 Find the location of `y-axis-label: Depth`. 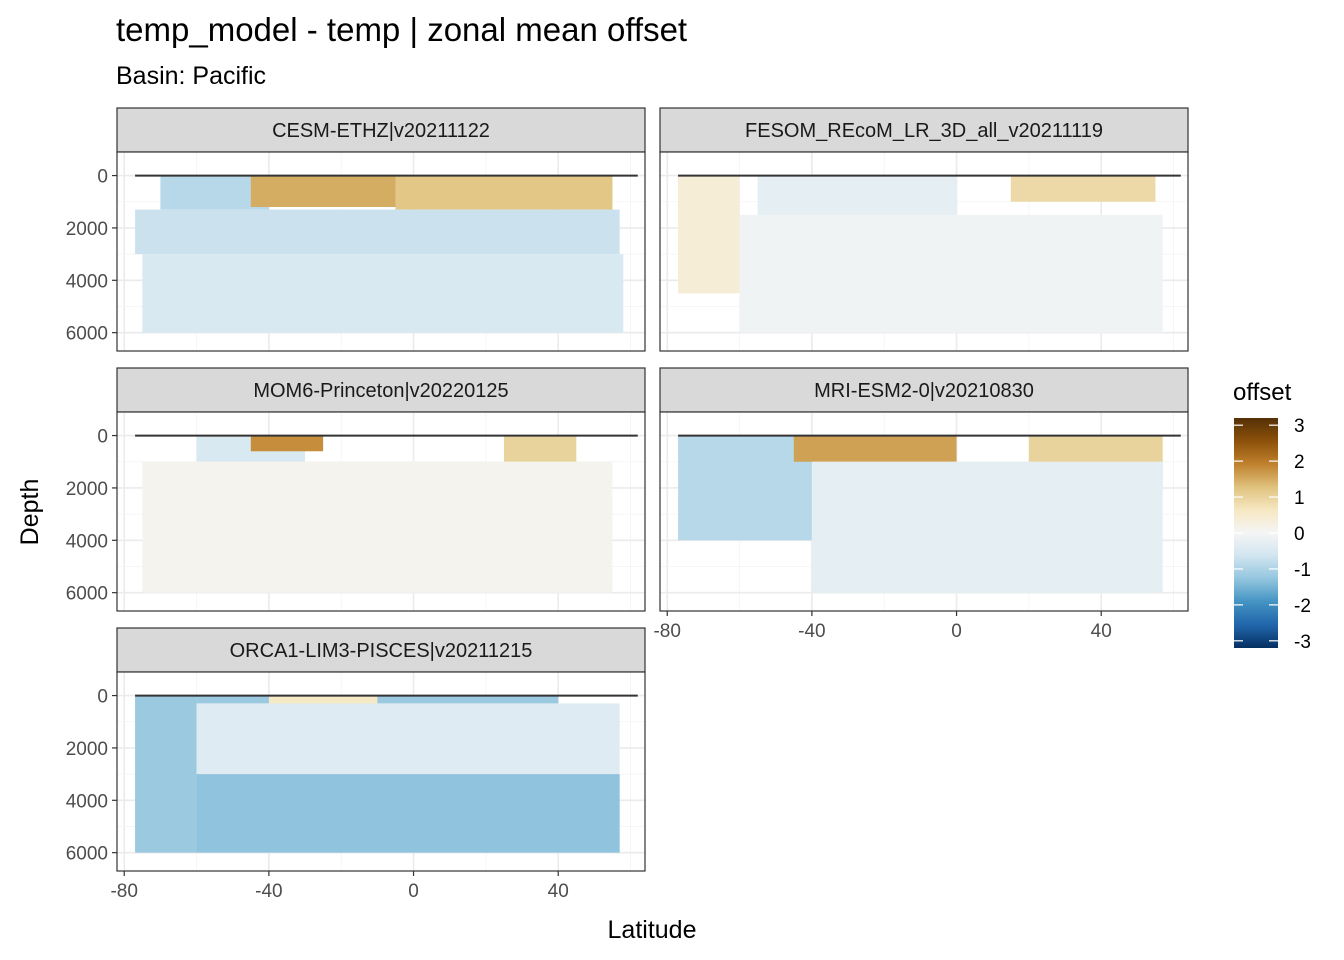

y-axis-label: Depth is located at coordinates (30, 512).